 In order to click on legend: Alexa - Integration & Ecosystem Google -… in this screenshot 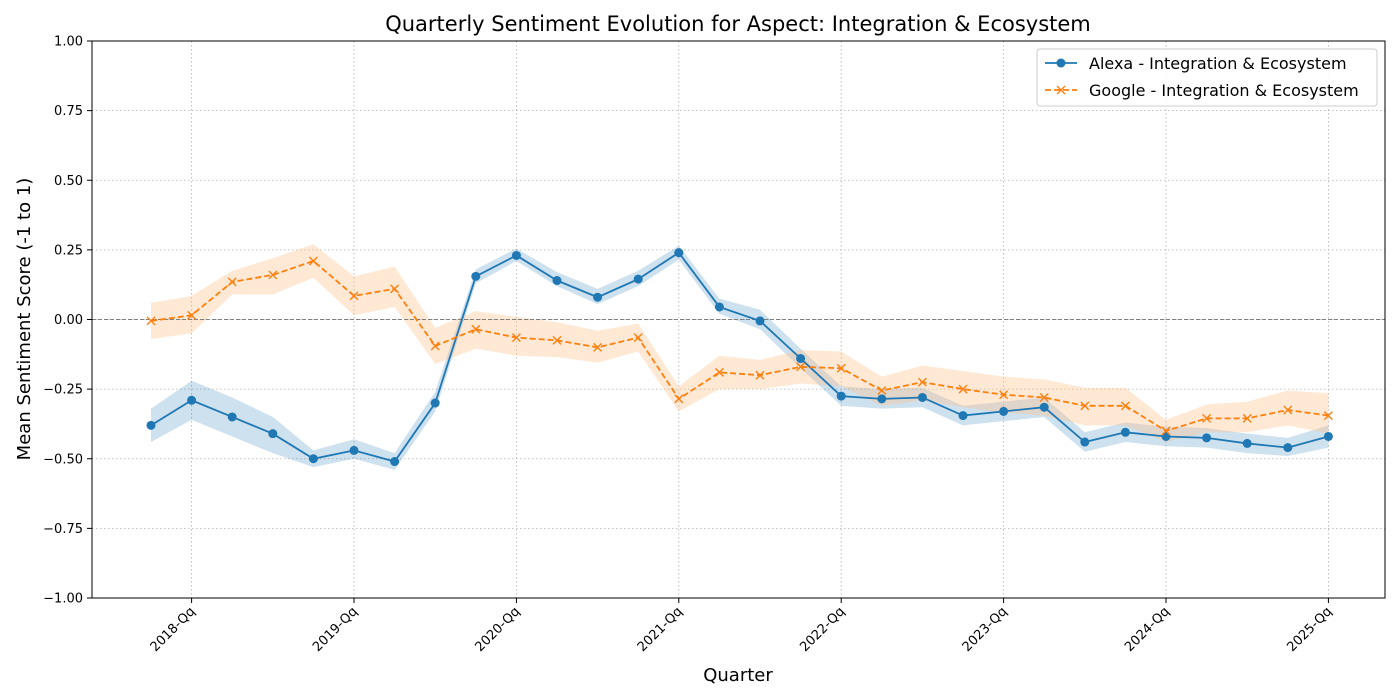, I will do `click(1207, 77)`.